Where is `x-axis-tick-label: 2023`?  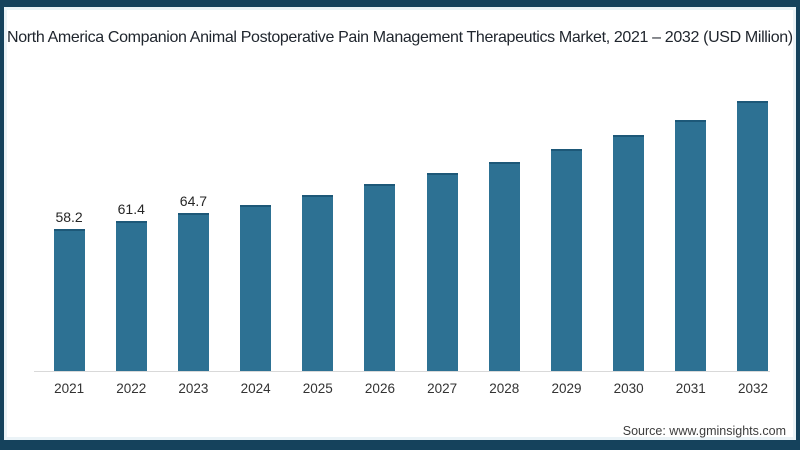 x-axis-tick-label: 2023 is located at coordinates (193, 388).